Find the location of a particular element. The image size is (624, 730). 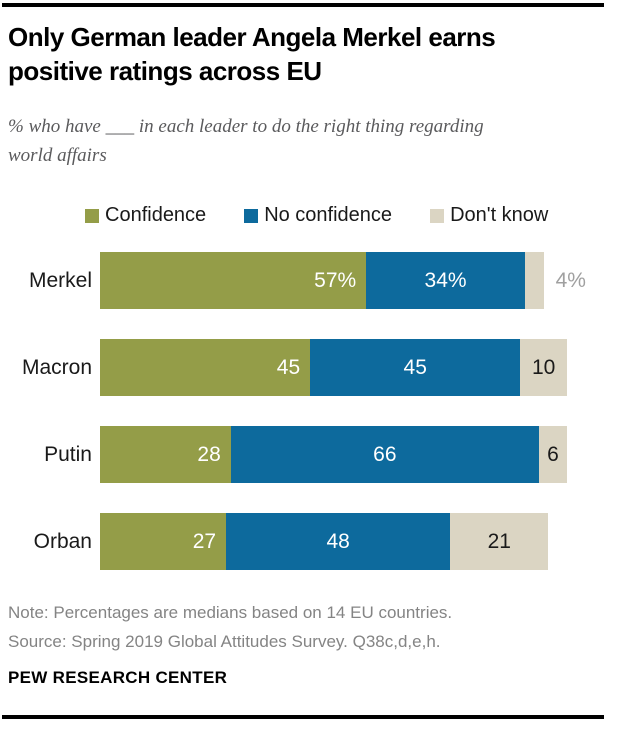

bar-segment-no-confidence: 66 is located at coordinates (384, 454).